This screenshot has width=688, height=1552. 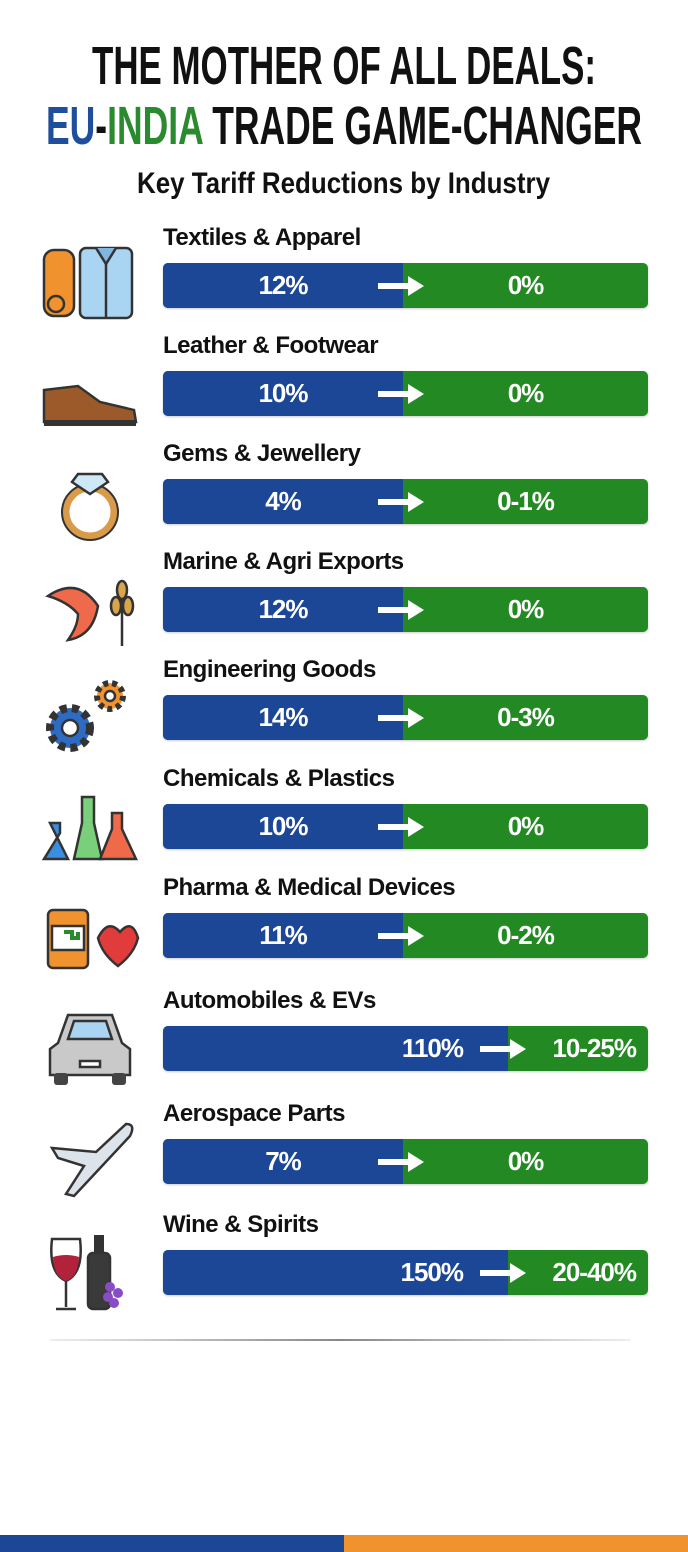 What do you see at coordinates (155, 126) in the screenshot?
I see `title-india: INDIA` at bounding box center [155, 126].